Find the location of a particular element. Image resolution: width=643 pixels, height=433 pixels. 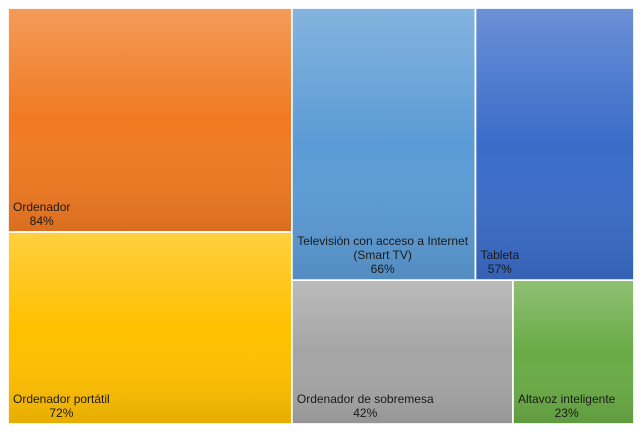

tile-label: Ordenador portátil 72% is located at coordinates (61, 406).